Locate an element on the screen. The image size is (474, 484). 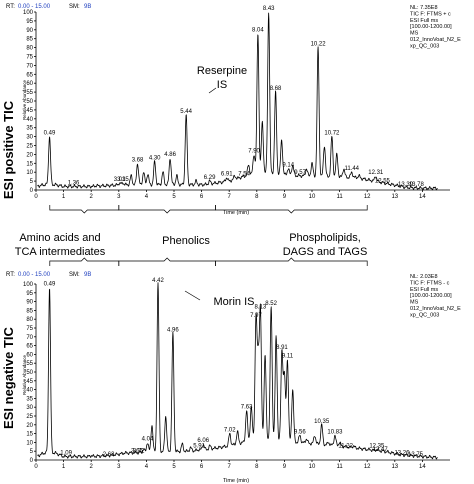
peak-label: 9.56 is located at coordinates (300, 432).